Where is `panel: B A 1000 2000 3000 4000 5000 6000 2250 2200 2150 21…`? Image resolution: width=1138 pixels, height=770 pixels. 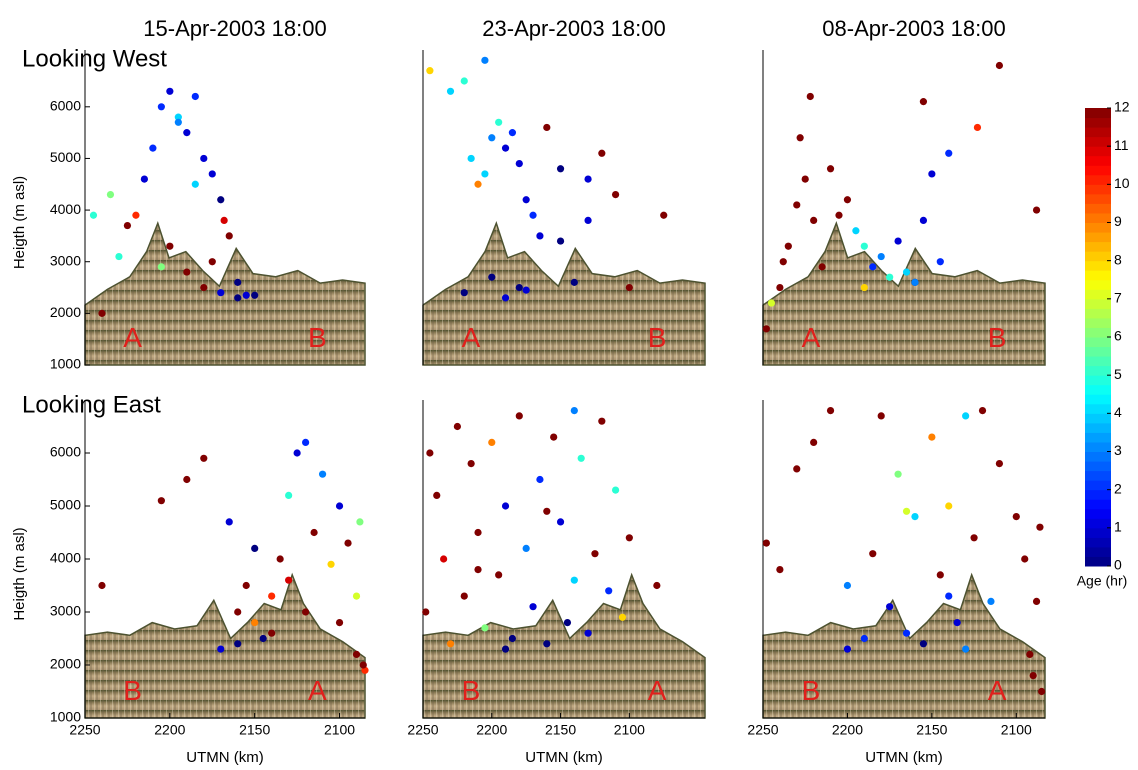 panel: B A 1000 2000 3000 4000 5000 6000 2250 2200 2150 21… is located at coordinates (190, 583).